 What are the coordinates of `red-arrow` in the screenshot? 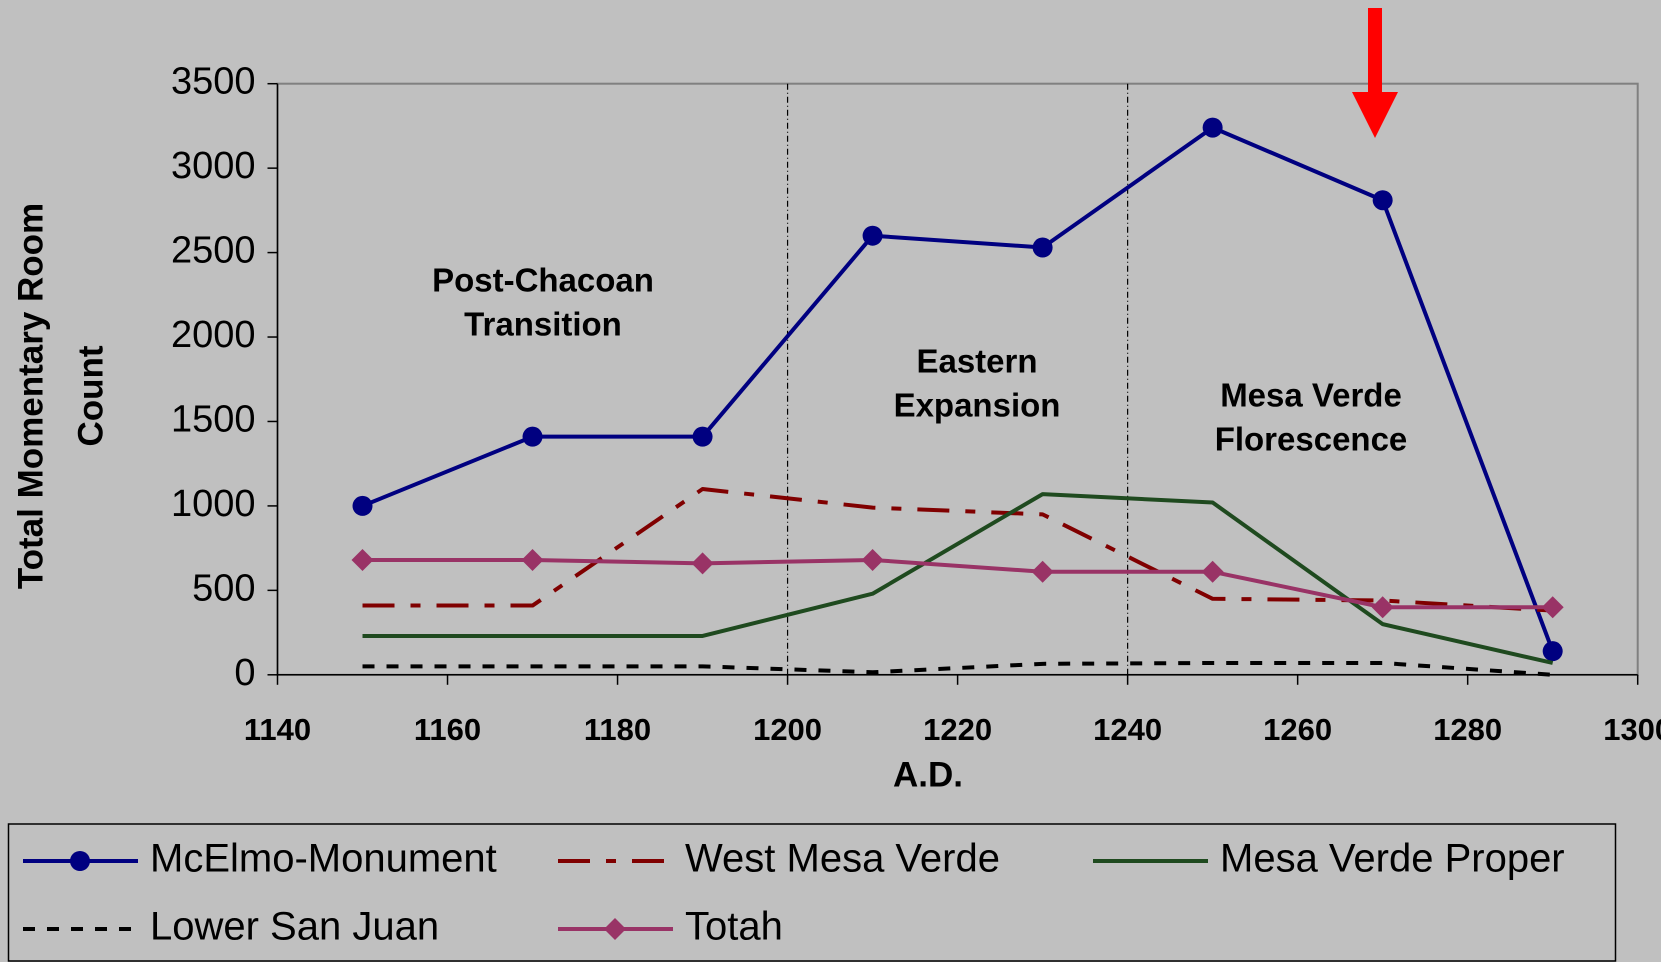 It's located at (1375, 73).